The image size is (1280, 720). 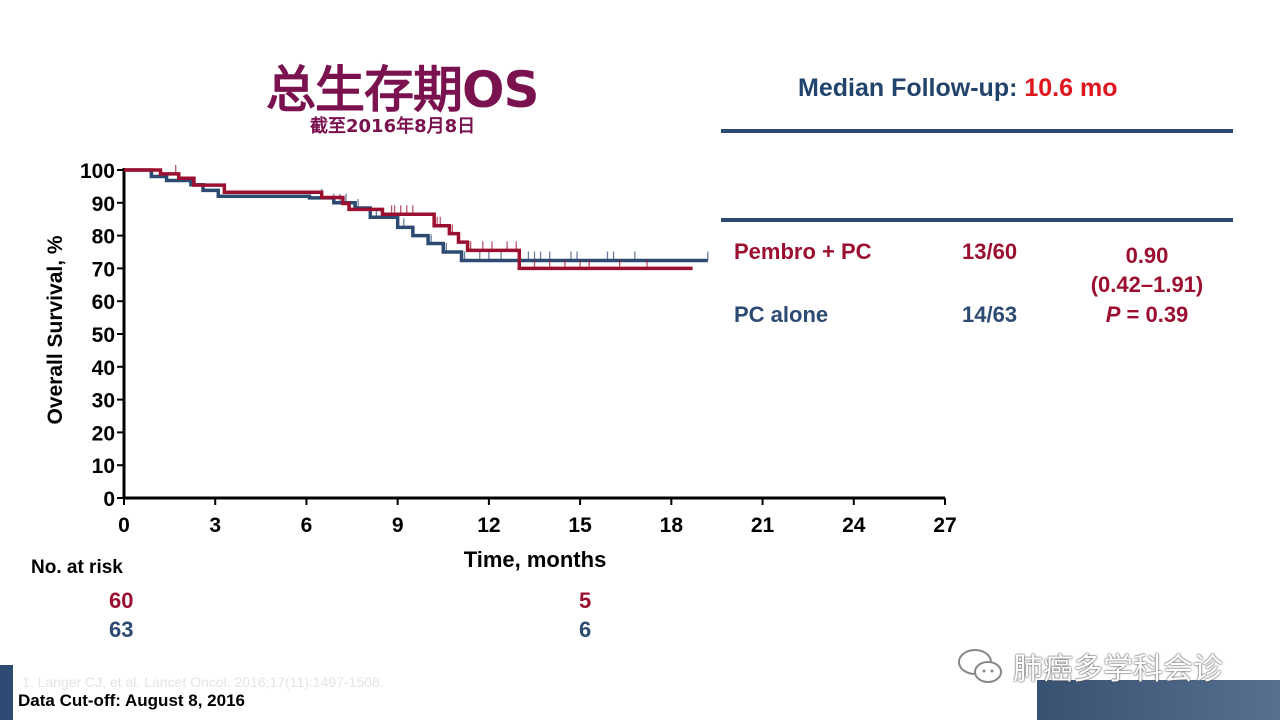 I want to click on y-tick-label: 80, so click(x=103, y=237).